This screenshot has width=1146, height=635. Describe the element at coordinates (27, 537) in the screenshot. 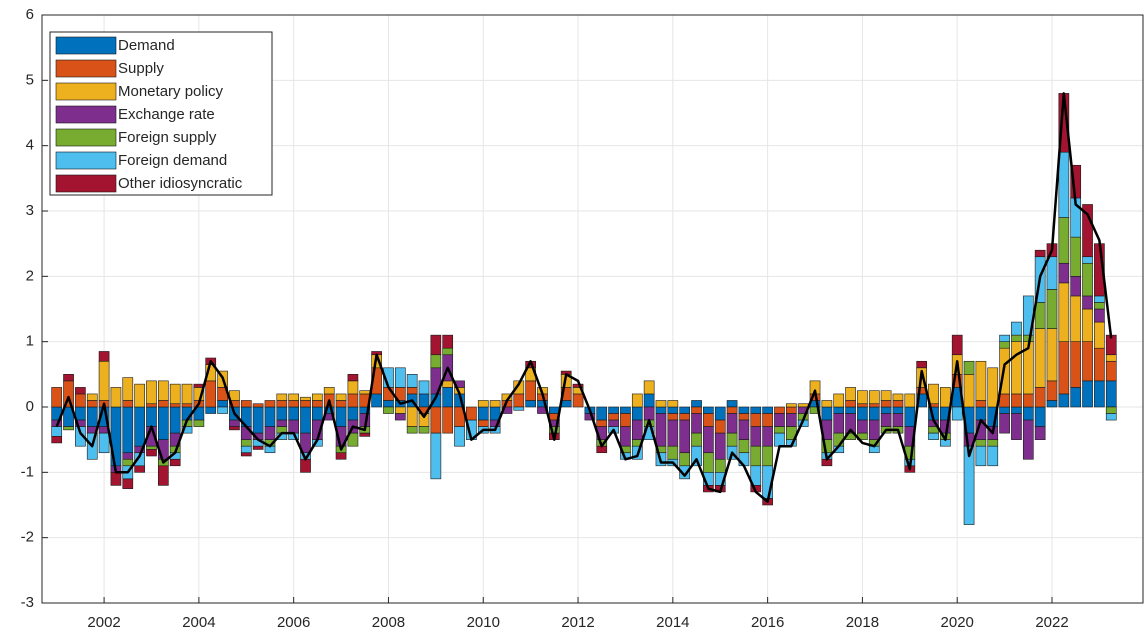

I see `y-tick-label: -2` at that location.